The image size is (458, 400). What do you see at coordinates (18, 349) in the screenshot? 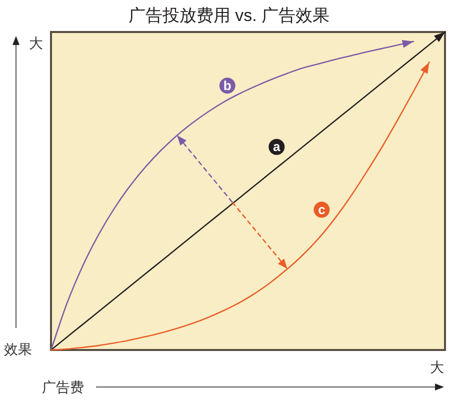
I see `ylabel: 效果` at bounding box center [18, 349].